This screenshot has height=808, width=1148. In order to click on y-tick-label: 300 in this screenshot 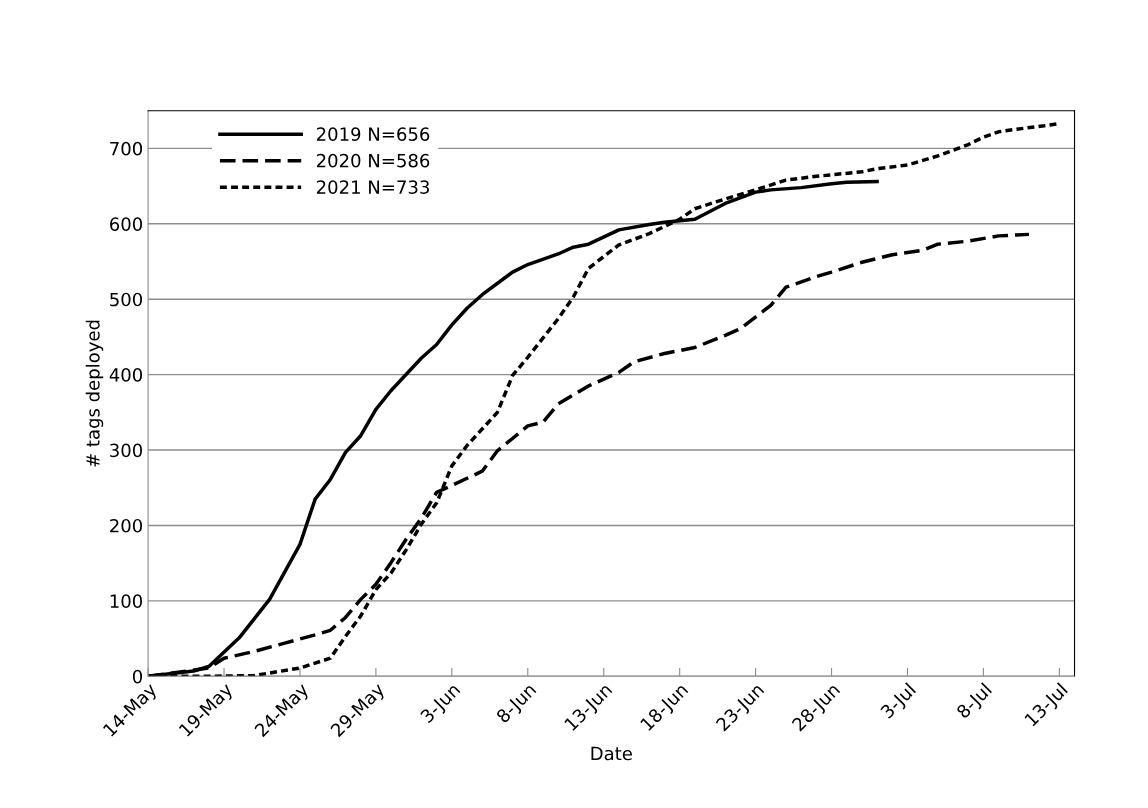, I will do `click(126, 450)`.